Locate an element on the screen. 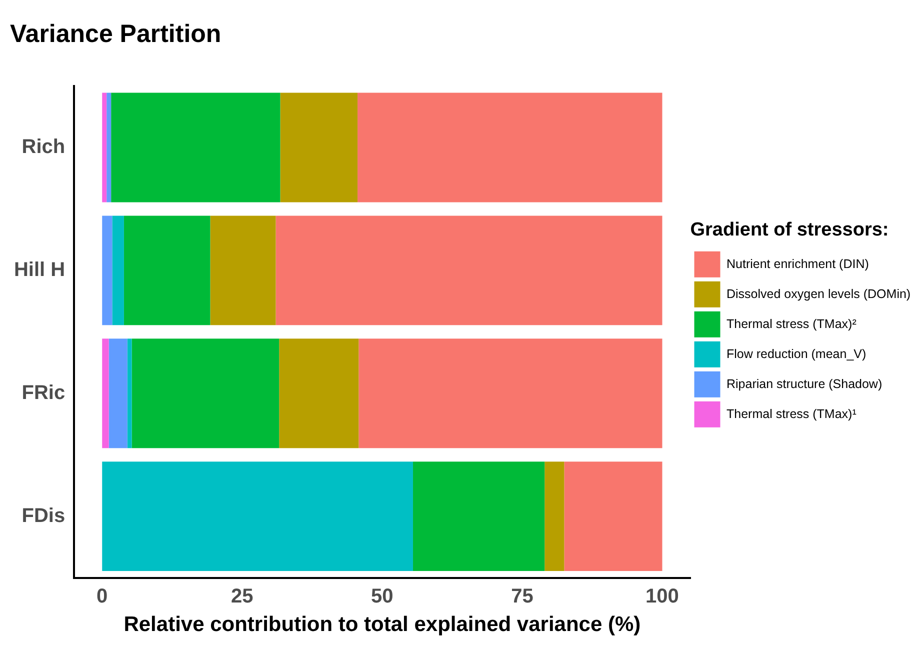 This screenshot has height=652, width=921. legend-label: Dissolved oxygen levels (DOMin) is located at coordinates (818, 293).